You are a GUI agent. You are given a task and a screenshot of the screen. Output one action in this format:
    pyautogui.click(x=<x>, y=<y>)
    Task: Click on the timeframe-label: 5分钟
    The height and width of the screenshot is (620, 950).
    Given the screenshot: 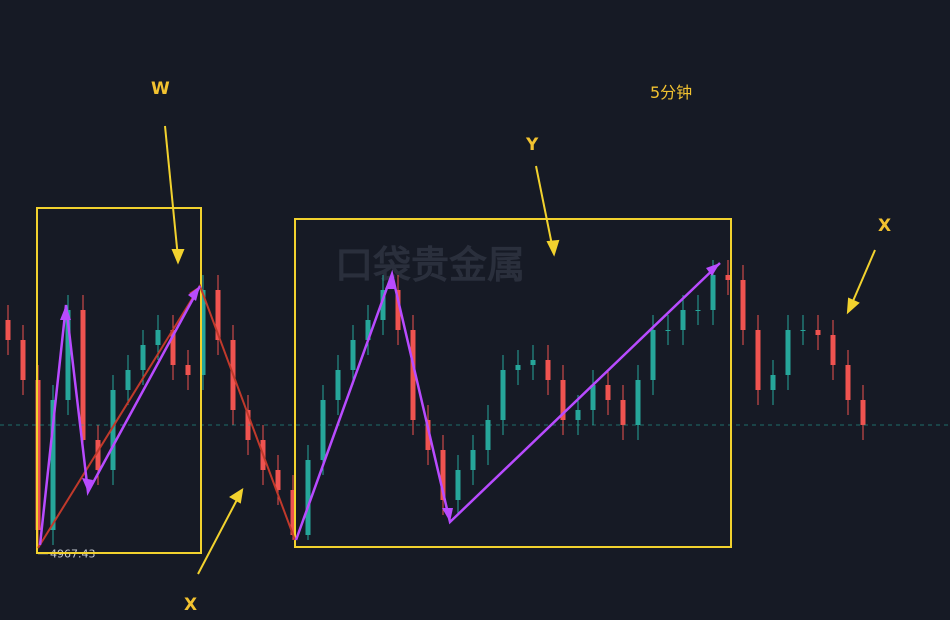 What is the action you would take?
    pyautogui.click(x=671, y=92)
    